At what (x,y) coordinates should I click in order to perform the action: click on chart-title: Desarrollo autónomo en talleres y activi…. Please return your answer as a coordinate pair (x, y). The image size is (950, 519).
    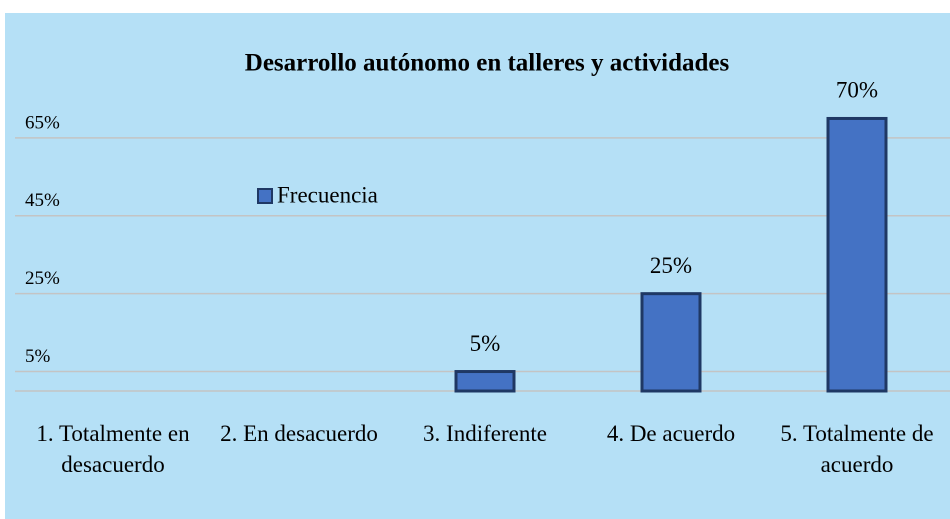
    Looking at the image, I should click on (487, 63).